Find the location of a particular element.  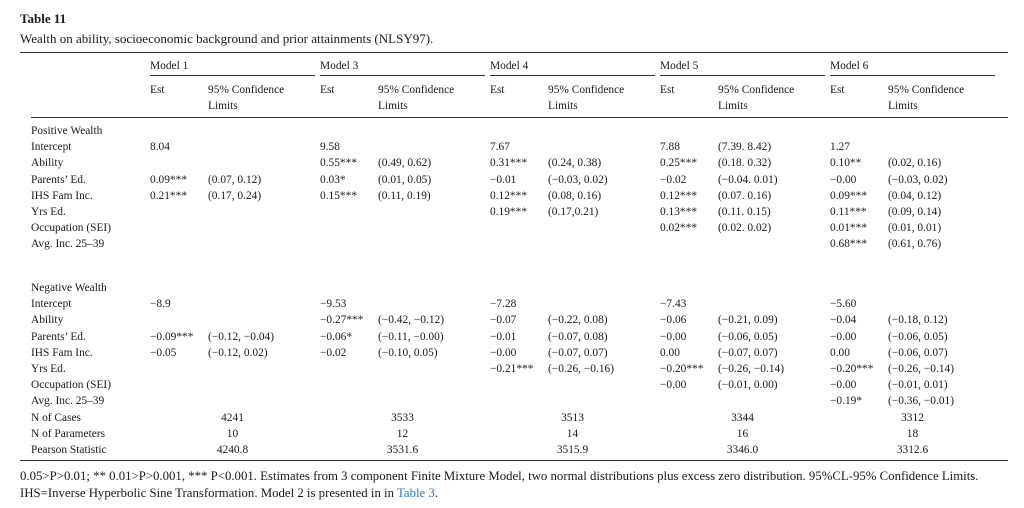

estimate-value: −0.19* is located at coordinates (846, 401).